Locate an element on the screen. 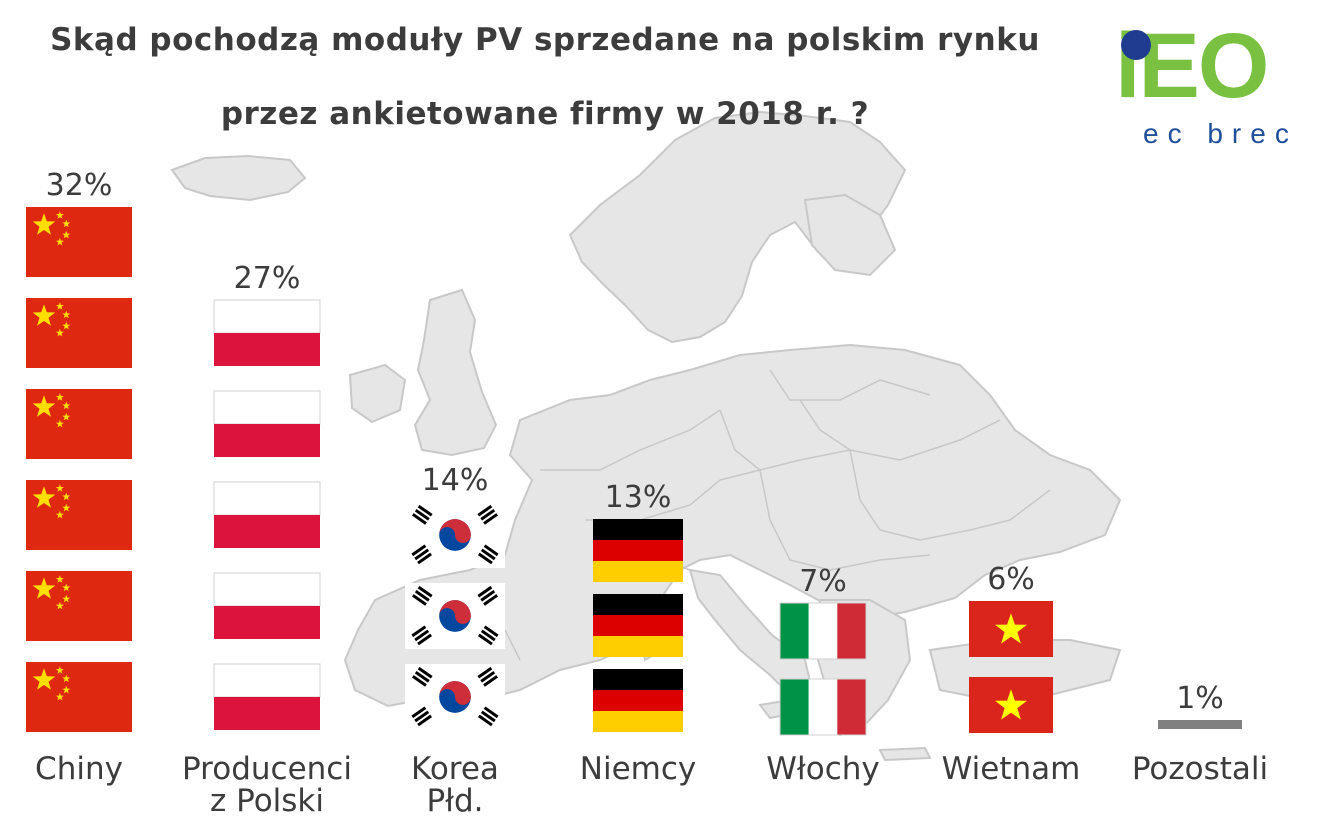  flag-south-korea-icon is located at coordinates (455, 697).